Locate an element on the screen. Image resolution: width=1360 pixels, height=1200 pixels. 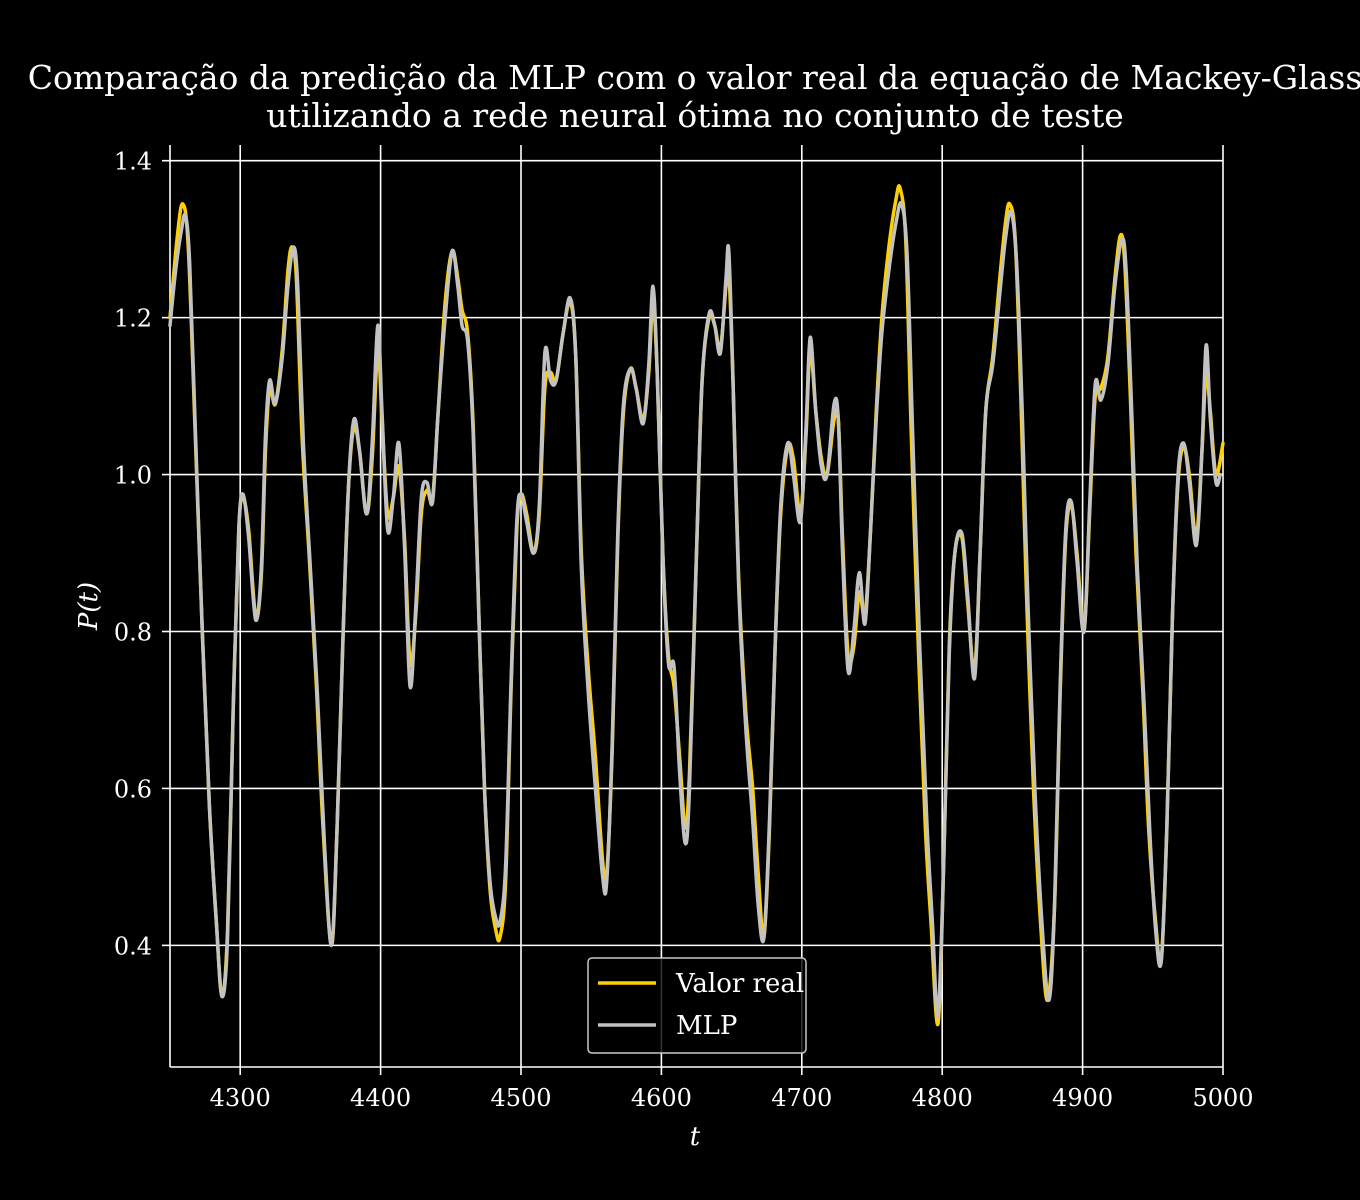
x-tick-label: 4700 is located at coordinates (801, 1098).